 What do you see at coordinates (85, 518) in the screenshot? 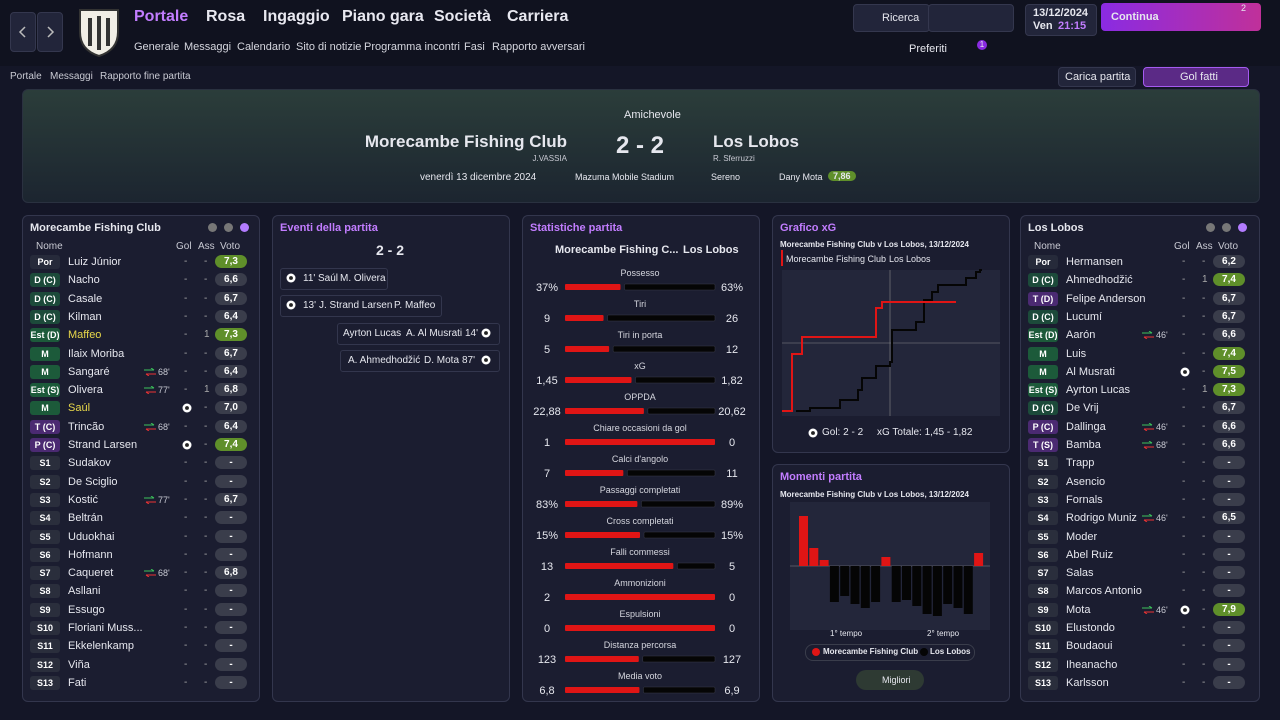
I see `player-name: Beltrán` at bounding box center [85, 518].